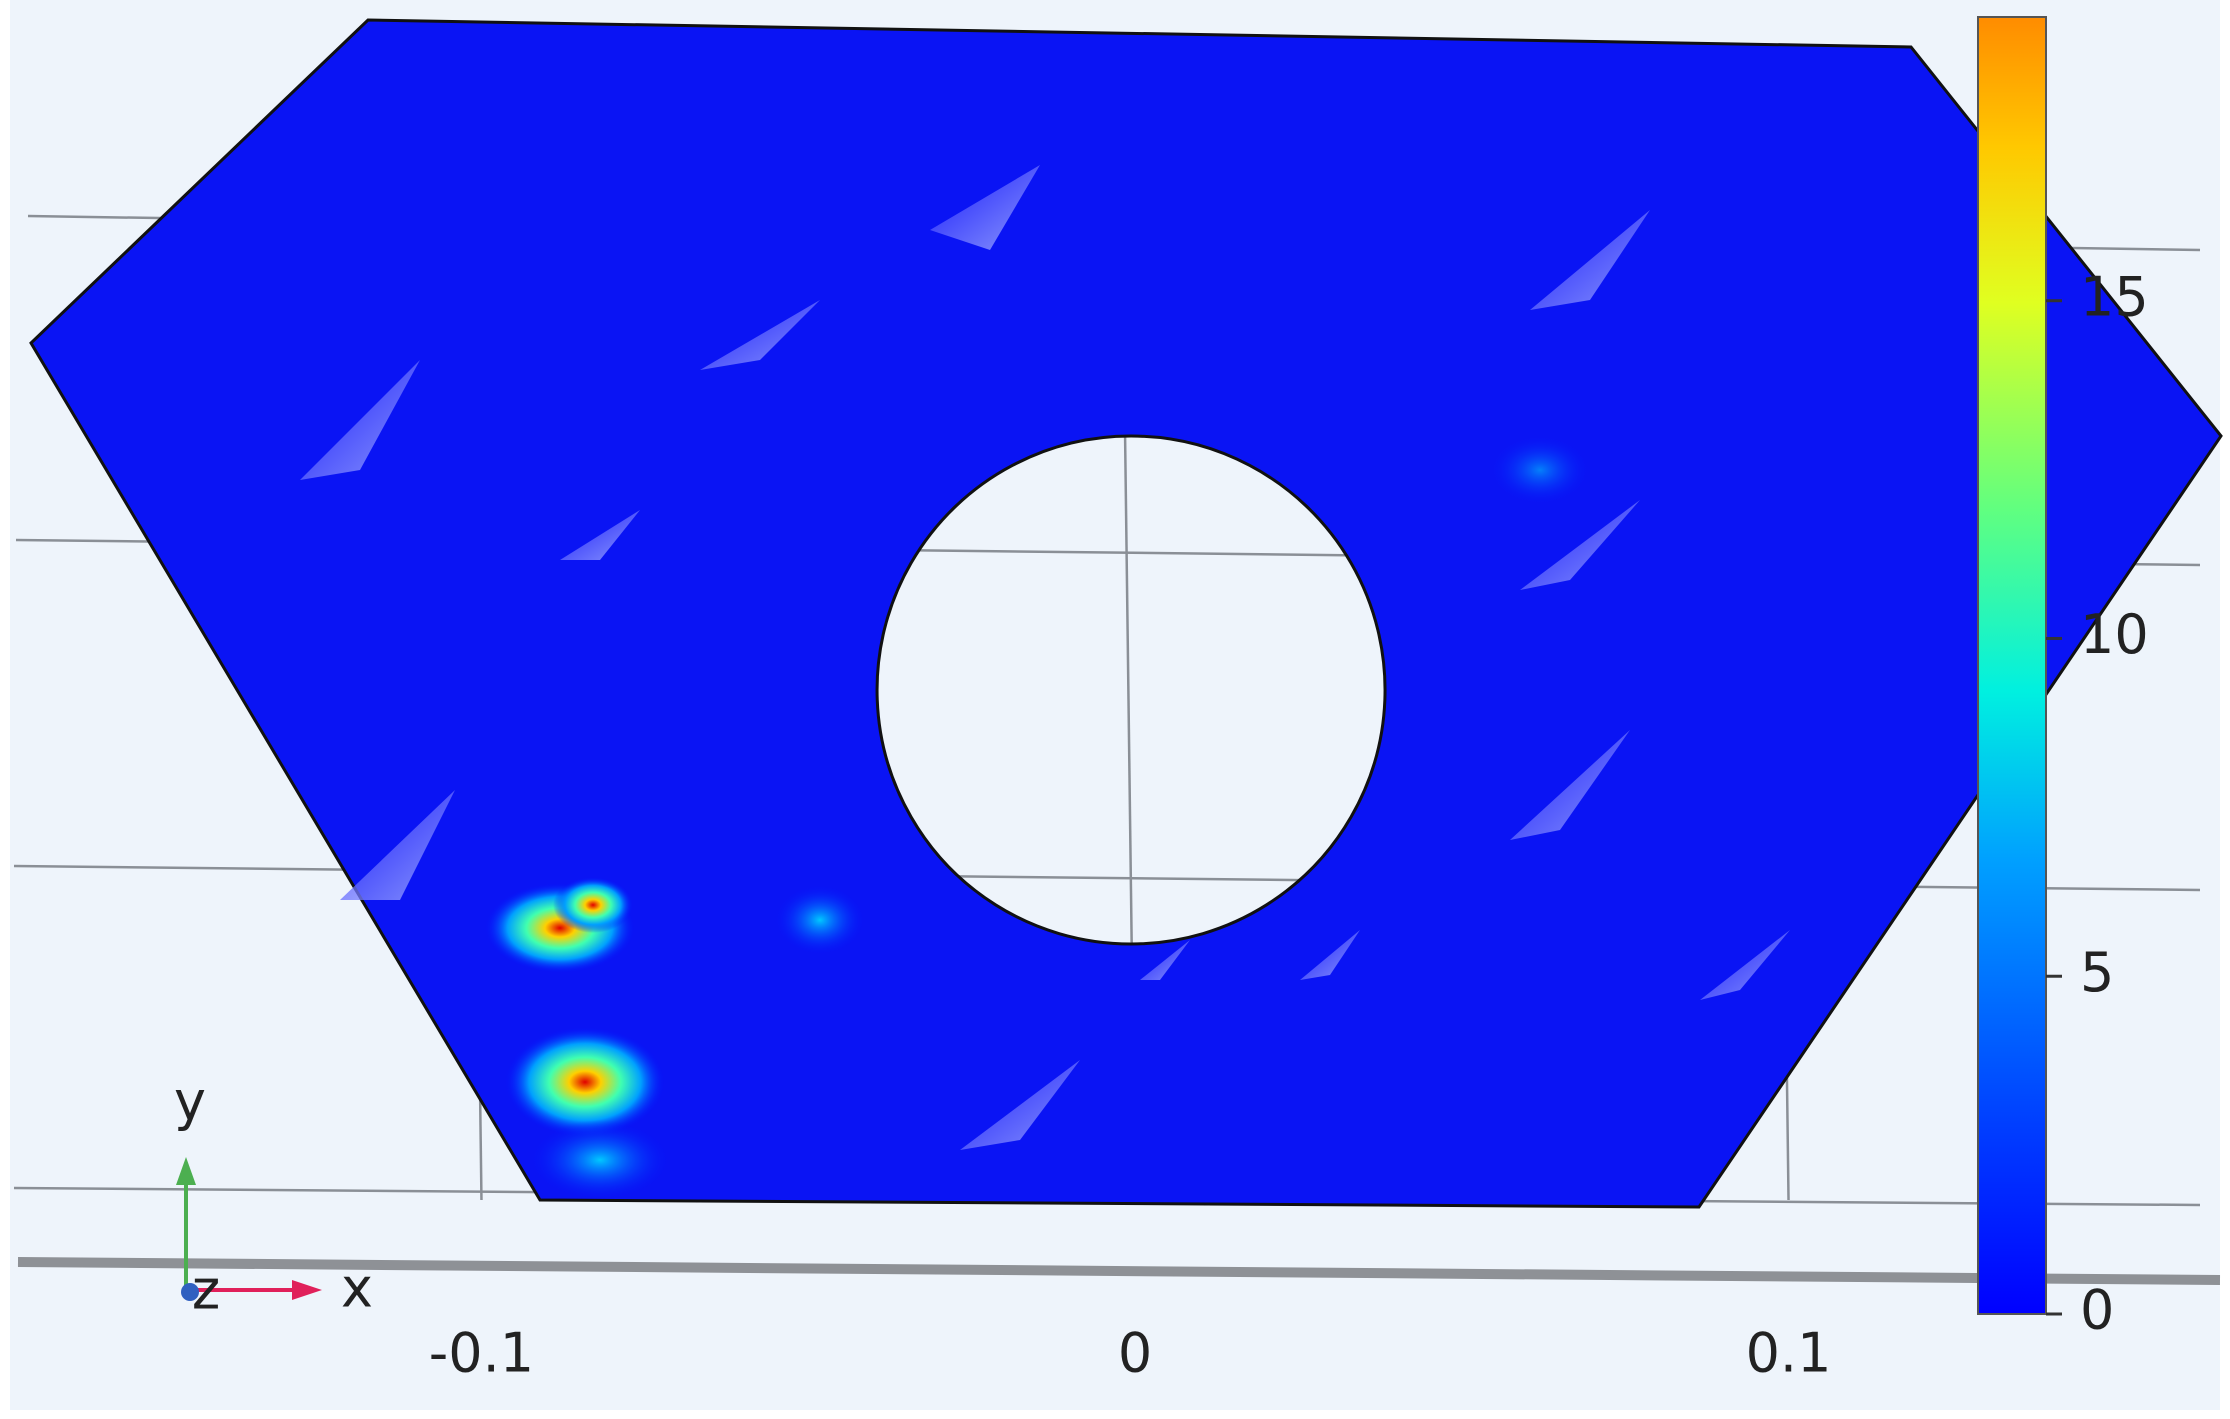 The image size is (2230, 1419). What do you see at coordinates (1789, 1353) in the screenshot?
I see `x-tick-label: 0.1` at bounding box center [1789, 1353].